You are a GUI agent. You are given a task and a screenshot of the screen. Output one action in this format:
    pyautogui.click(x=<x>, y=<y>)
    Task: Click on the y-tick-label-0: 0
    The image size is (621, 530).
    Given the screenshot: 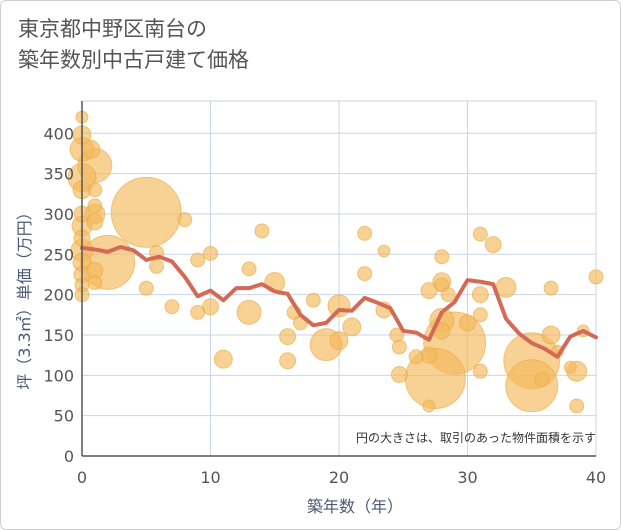 What is the action you would take?
    pyautogui.click(x=69, y=456)
    